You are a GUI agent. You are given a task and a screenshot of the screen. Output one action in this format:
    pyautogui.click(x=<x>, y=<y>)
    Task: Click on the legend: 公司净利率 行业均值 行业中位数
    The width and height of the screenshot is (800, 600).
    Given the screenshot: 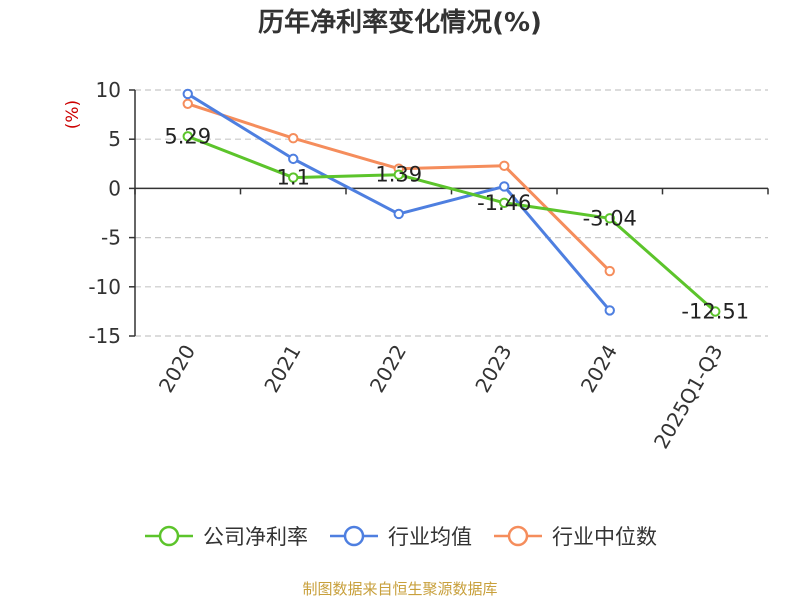 What is the action you would take?
    pyautogui.click(x=400, y=536)
    